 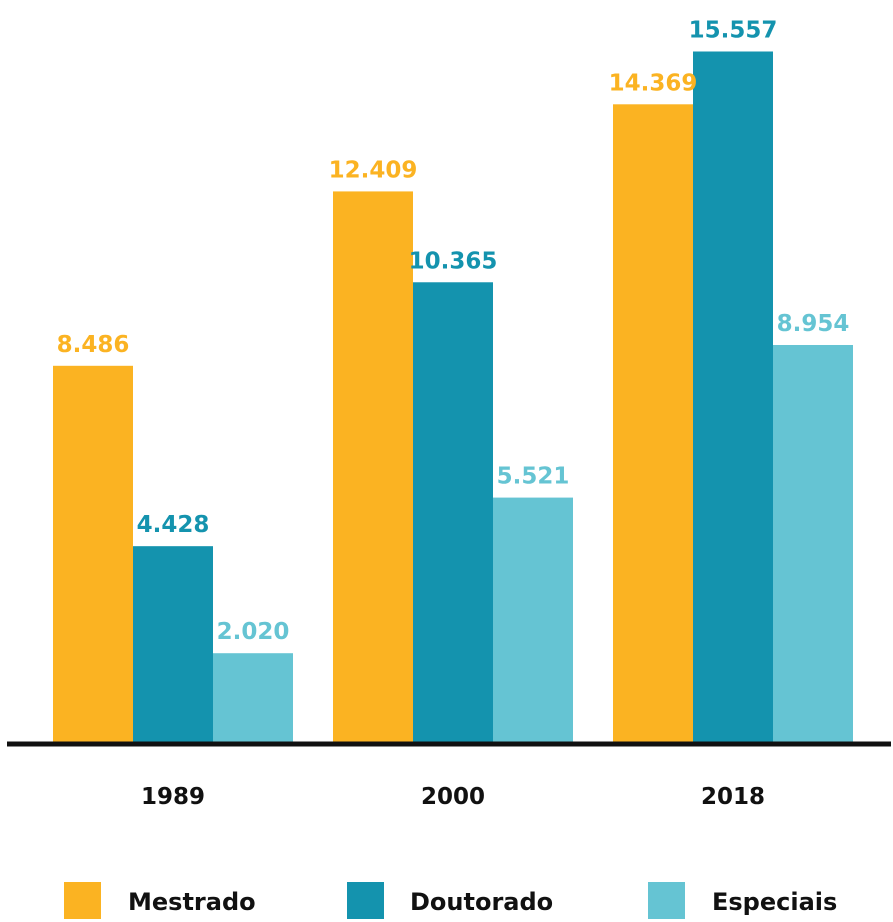 I want to click on category-label-2018: 2018, so click(x=733, y=797).